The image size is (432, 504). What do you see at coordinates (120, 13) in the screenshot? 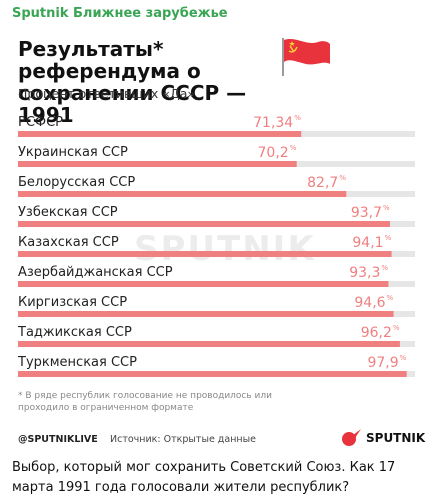
I see `channel-name: Sputnik Ближнее зарубежье` at bounding box center [120, 13].